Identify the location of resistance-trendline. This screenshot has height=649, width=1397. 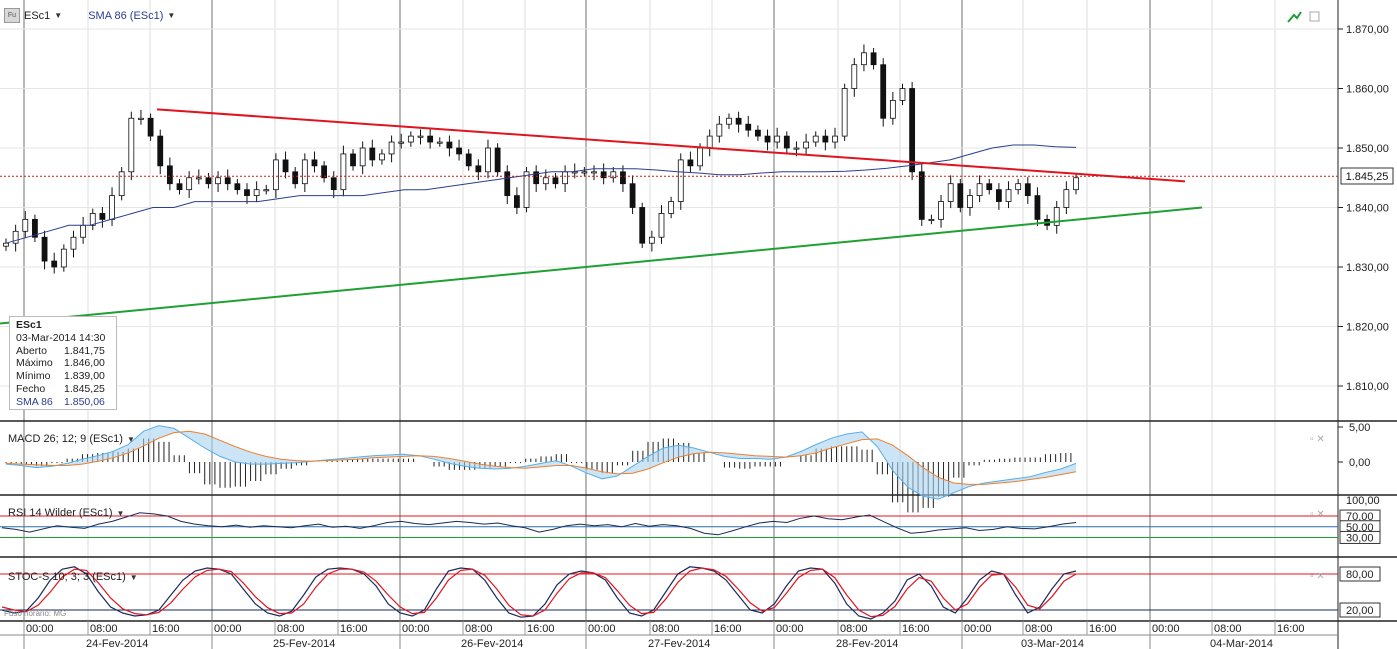
(671, 145).